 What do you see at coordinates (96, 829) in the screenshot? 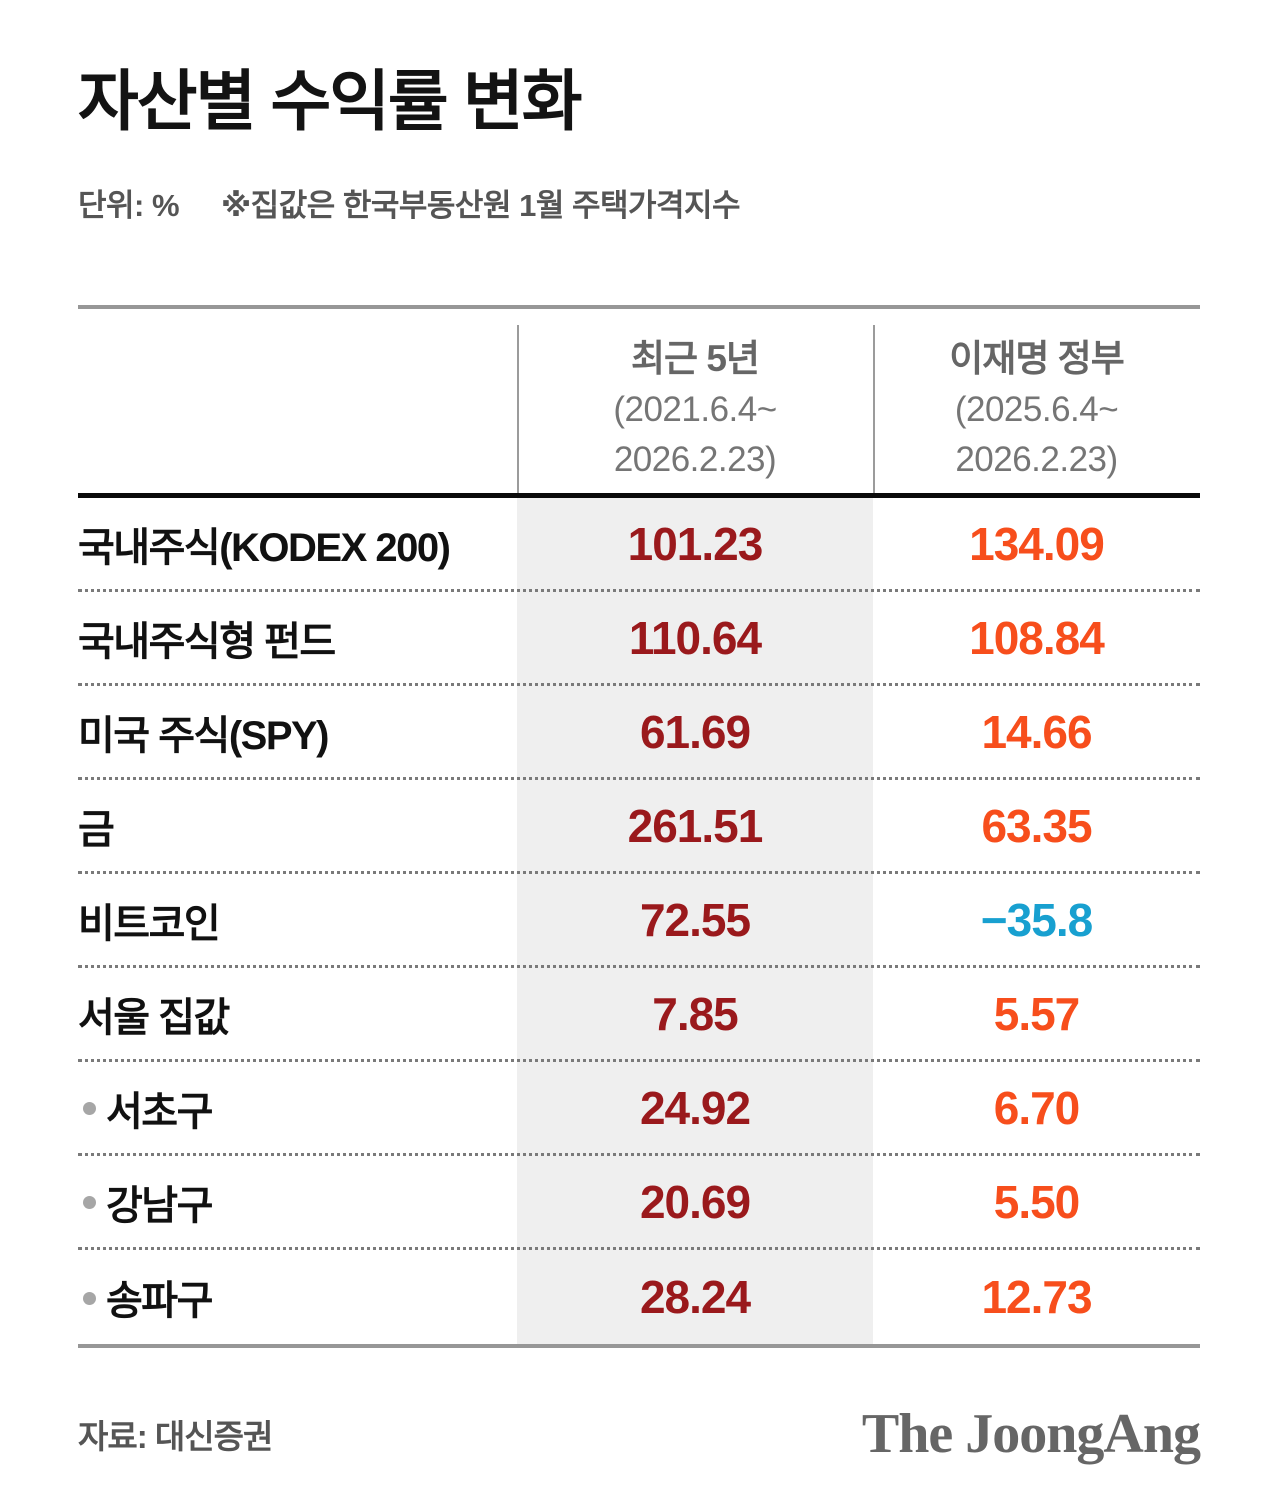
I see `row-label: 금` at bounding box center [96, 829].